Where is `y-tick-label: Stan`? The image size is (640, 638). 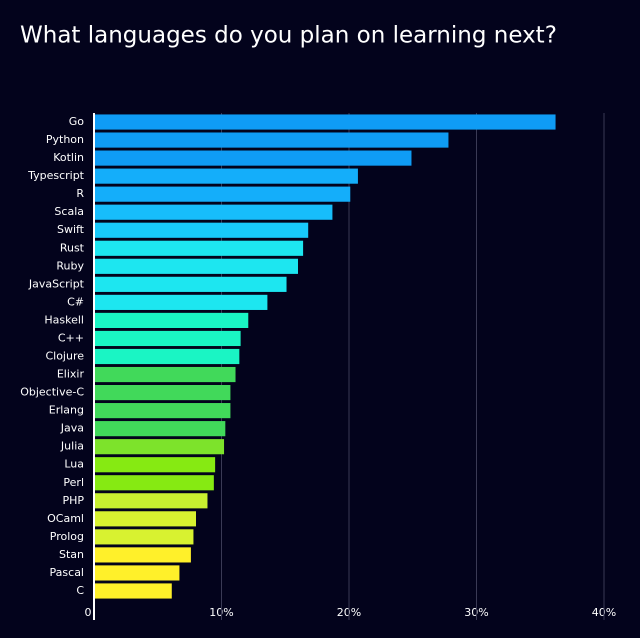 y-tick-label: Stan is located at coordinates (71, 554).